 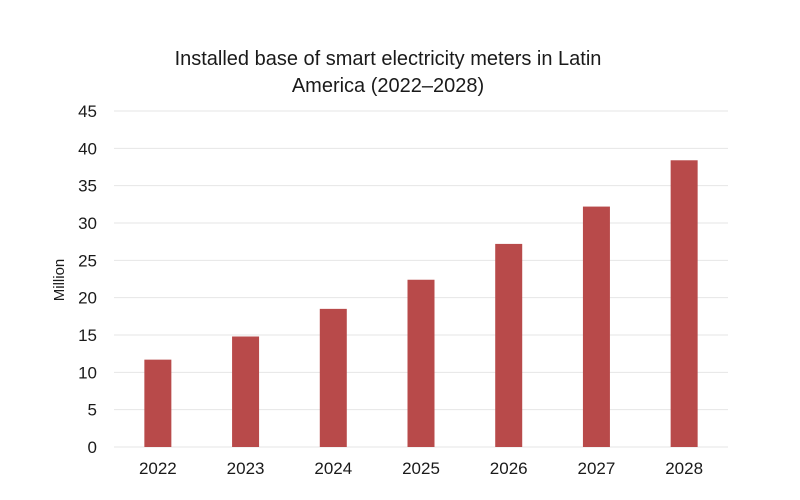 I want to click on y-axis-ticks: 0 5 10 15 20 25 30 35 40 45, so click(x=87, y=279).